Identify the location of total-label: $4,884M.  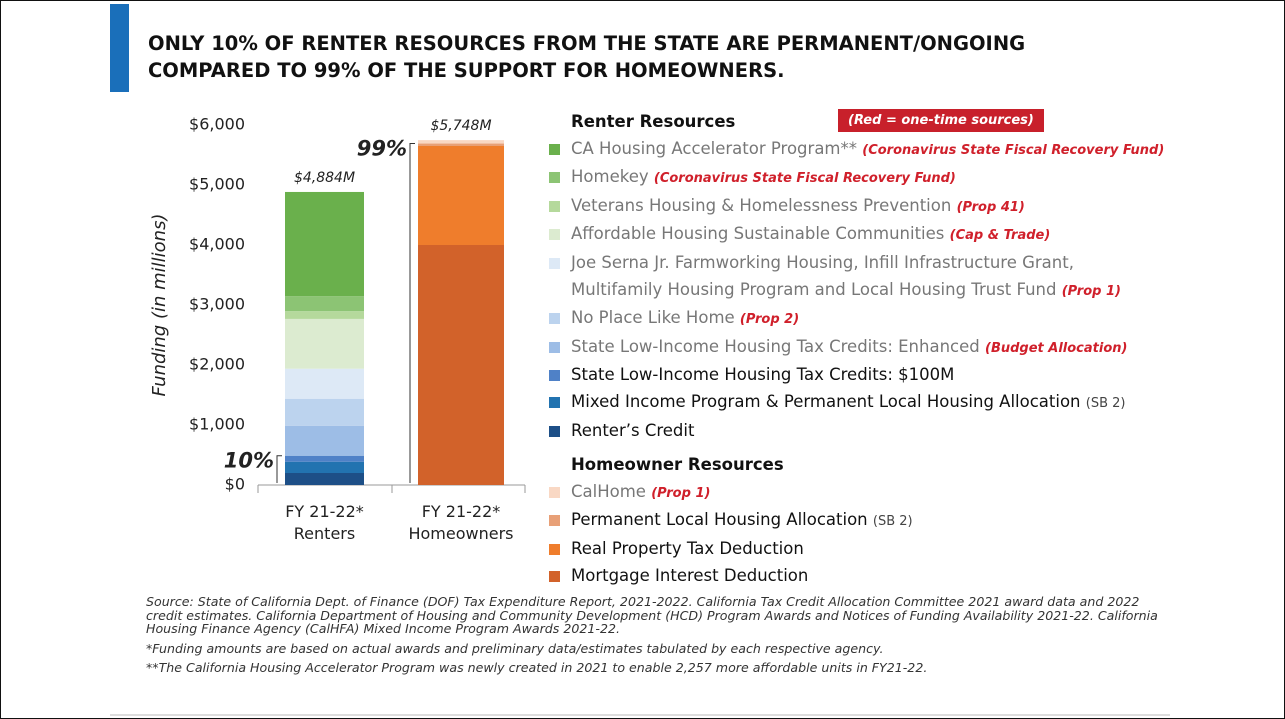
(324, 178).